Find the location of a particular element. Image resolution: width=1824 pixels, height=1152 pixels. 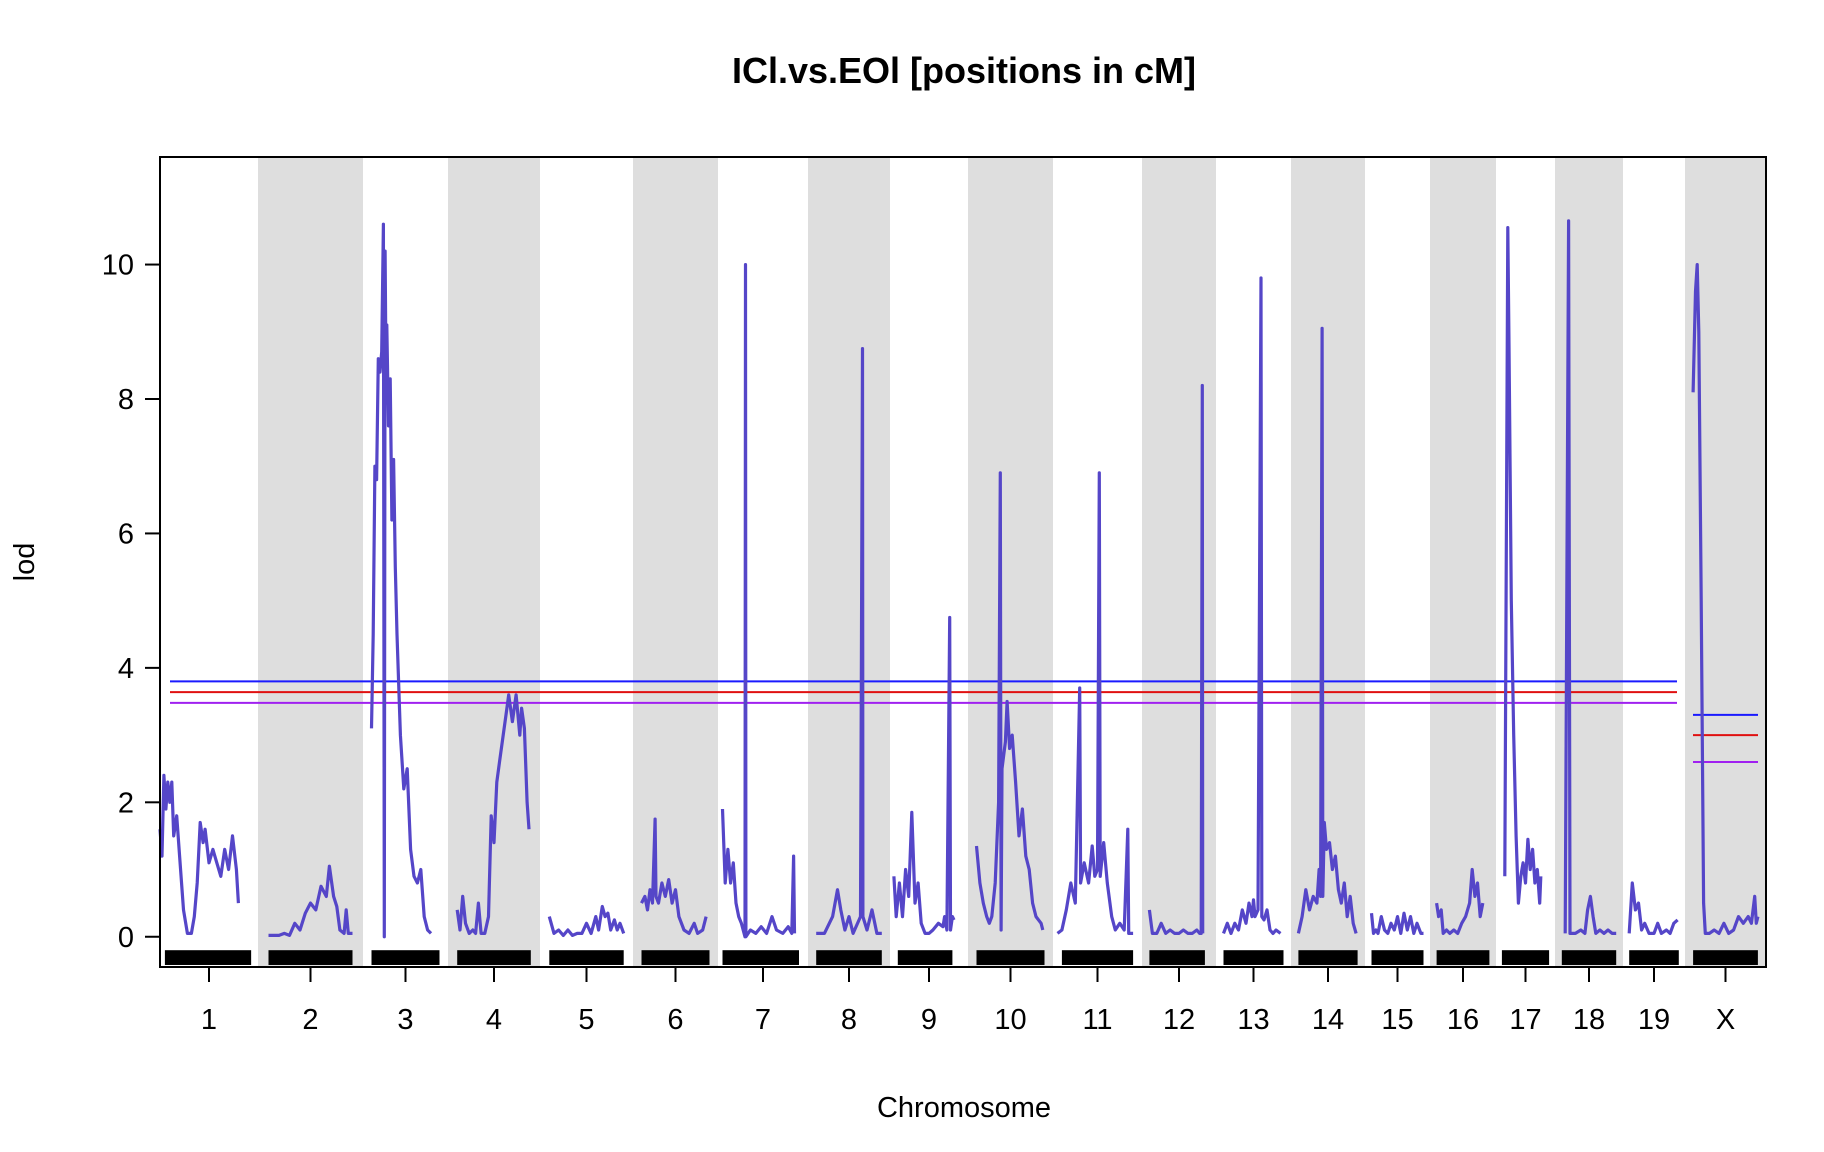

x-tick-label-chr-6: 6 is located at coordinates (675, 1020).